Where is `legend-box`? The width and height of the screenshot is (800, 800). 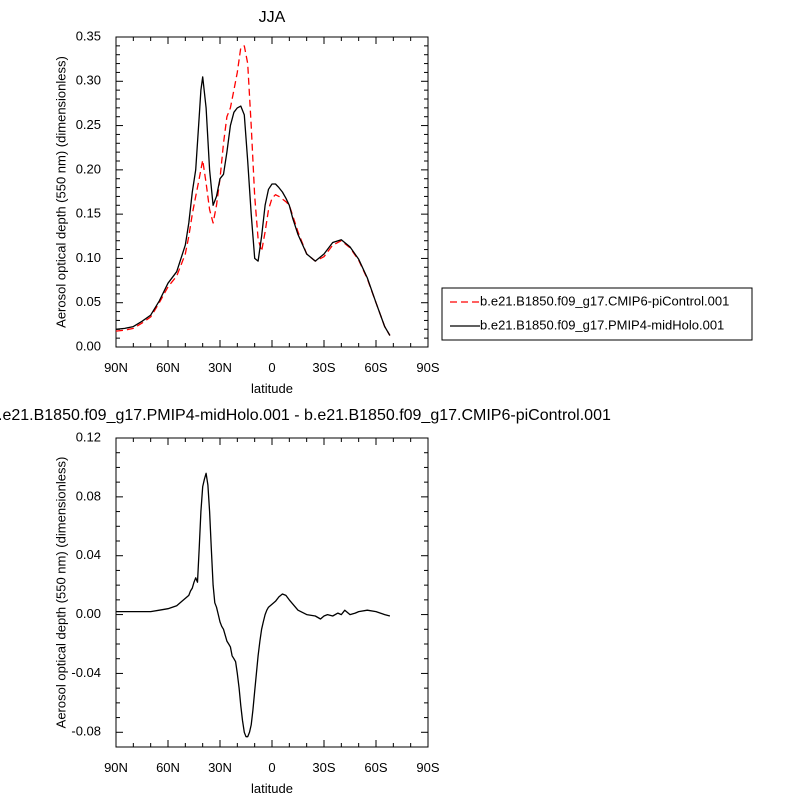 legend-box is located at coordinates (597, 314).